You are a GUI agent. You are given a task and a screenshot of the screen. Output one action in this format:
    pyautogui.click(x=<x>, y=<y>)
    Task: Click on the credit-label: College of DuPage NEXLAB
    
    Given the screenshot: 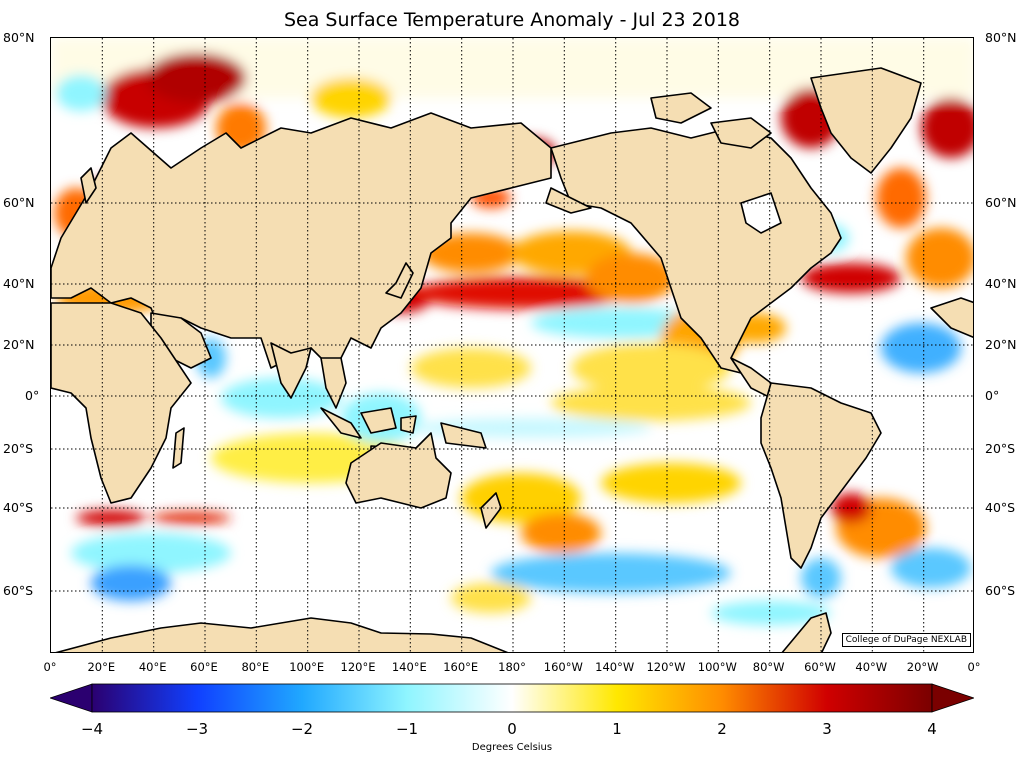 What is the action you would take?
    pyautogui.click(x=906, y=640)
    